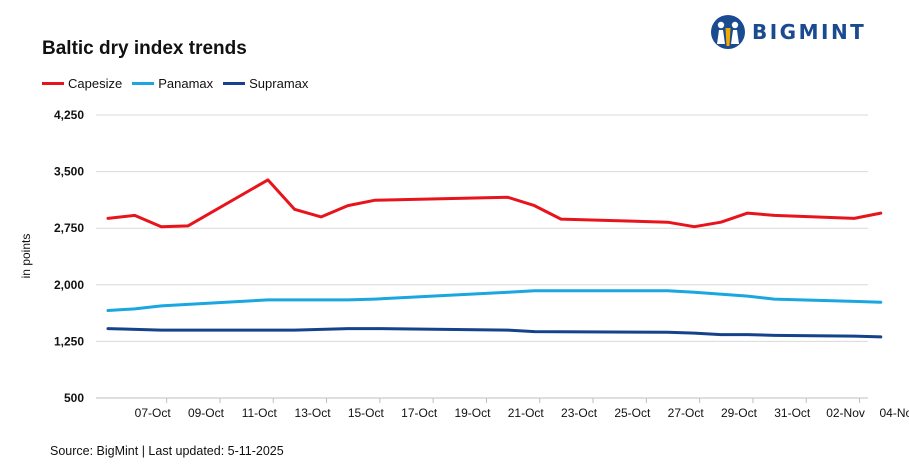  Describe the element at coordinates (69, 172) in the screenshot. I see `y-tick-label: 3,500` at that location.